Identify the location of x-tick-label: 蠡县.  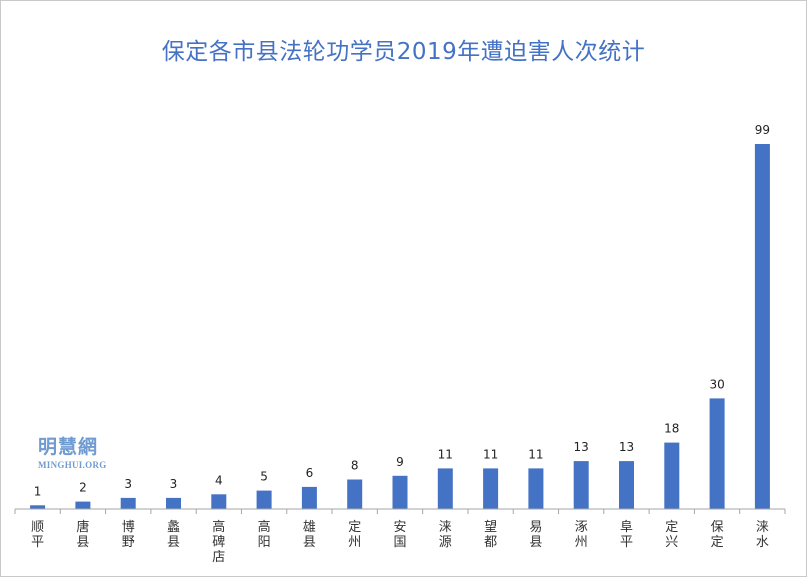
(173, 534).